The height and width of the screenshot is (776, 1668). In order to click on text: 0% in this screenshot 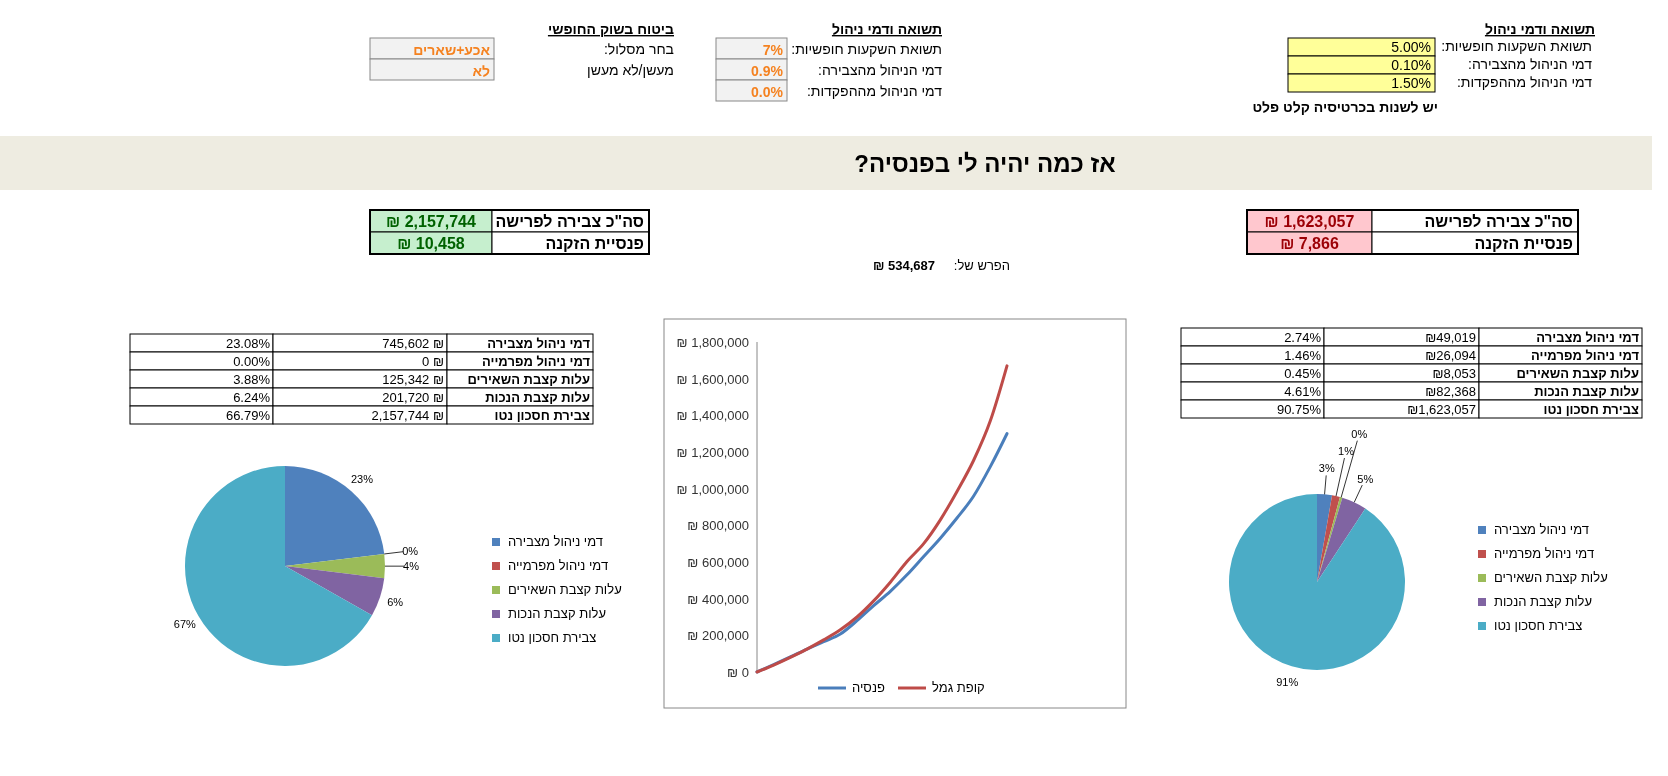, I will do `click(410, 550)`.